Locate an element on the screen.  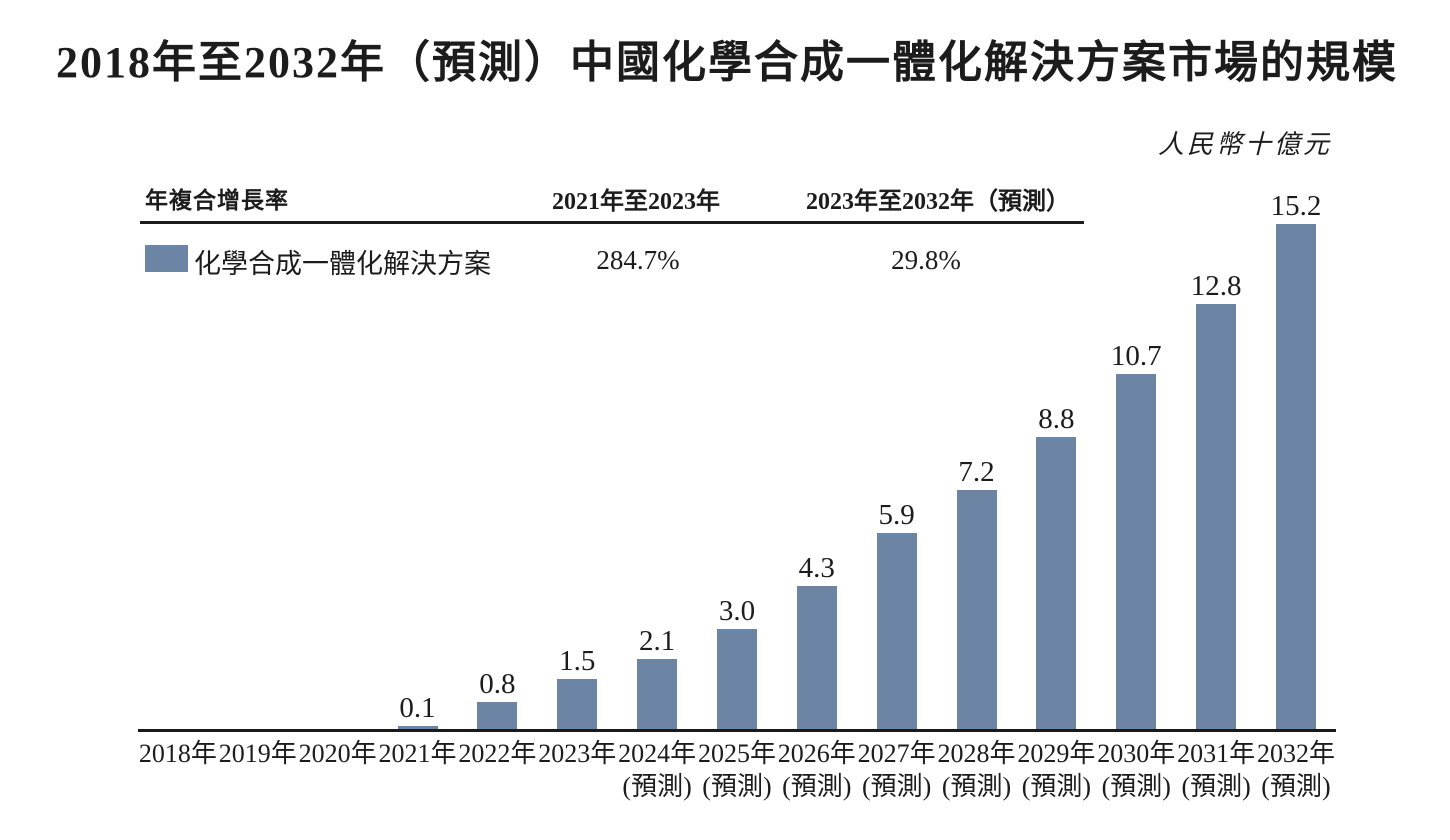
x-tick-2019: 2019年 is located at coordinates (258, 770).